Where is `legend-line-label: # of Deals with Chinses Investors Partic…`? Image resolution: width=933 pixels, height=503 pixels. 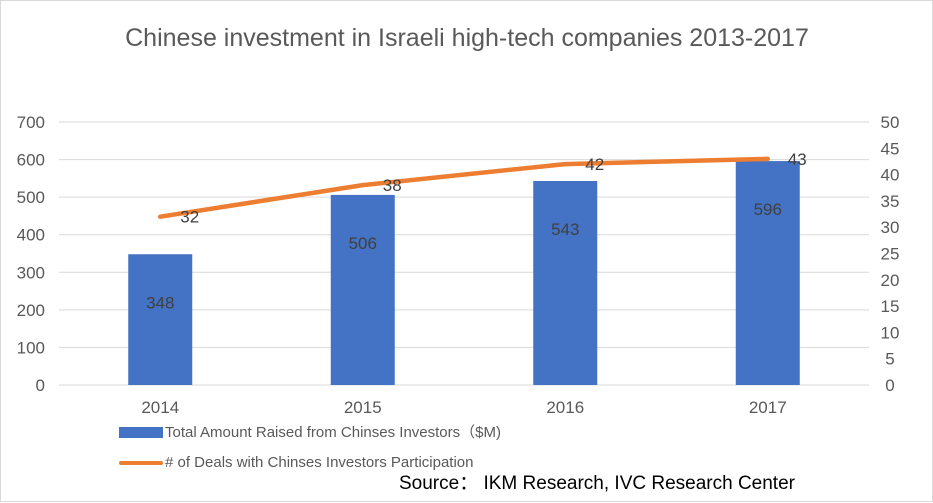 legend-line-label: # of Deals with Chinses Investors Partic… is located at coordinates (319, 462).